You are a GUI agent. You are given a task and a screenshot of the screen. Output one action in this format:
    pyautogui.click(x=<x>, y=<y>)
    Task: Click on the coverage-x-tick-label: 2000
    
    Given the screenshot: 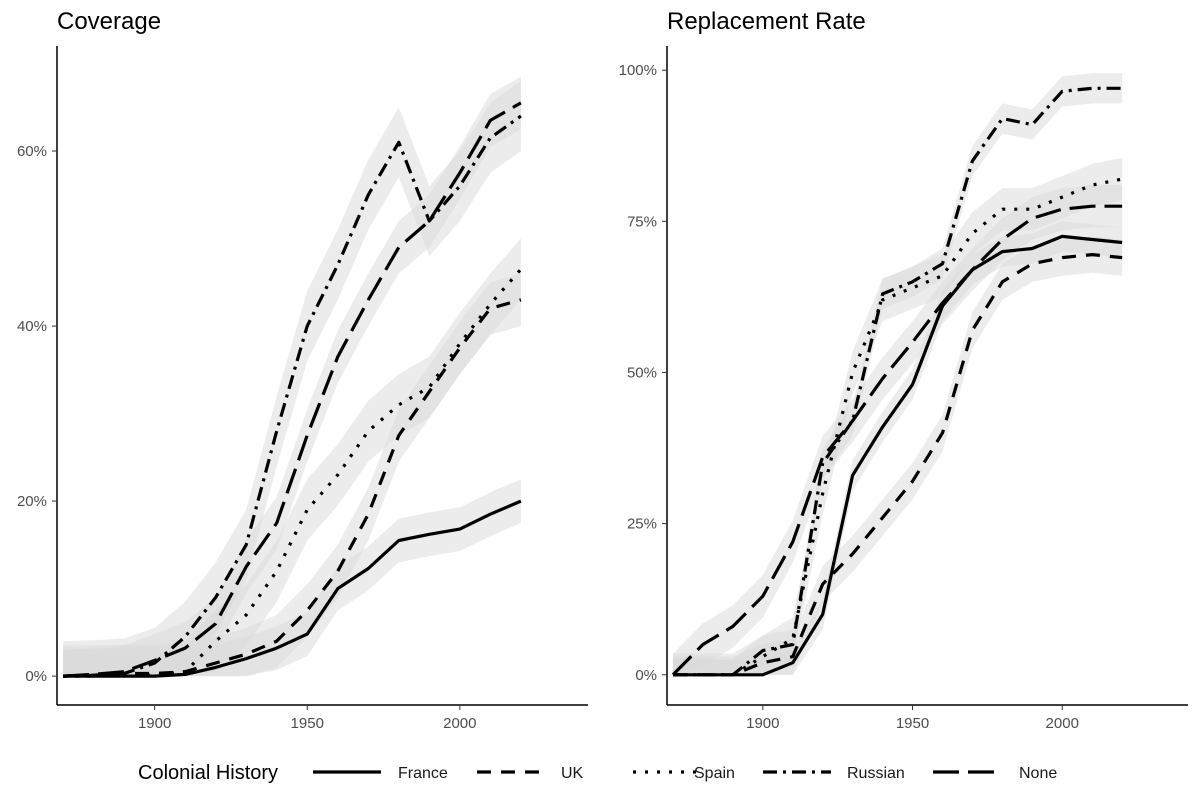 What is the action you would take?
    pyautogui.click(x=459, y=723)
    